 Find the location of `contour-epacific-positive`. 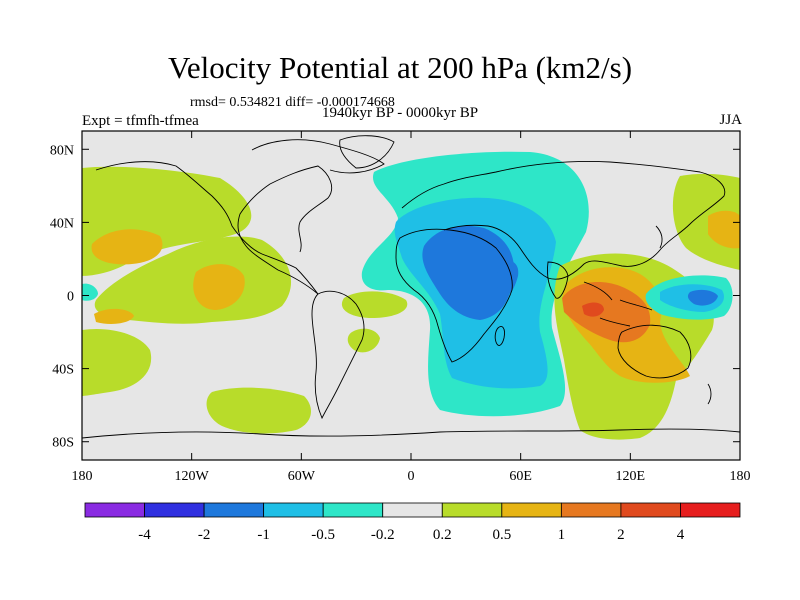

contour-epacific-positive is located at coordinates (193, 280).